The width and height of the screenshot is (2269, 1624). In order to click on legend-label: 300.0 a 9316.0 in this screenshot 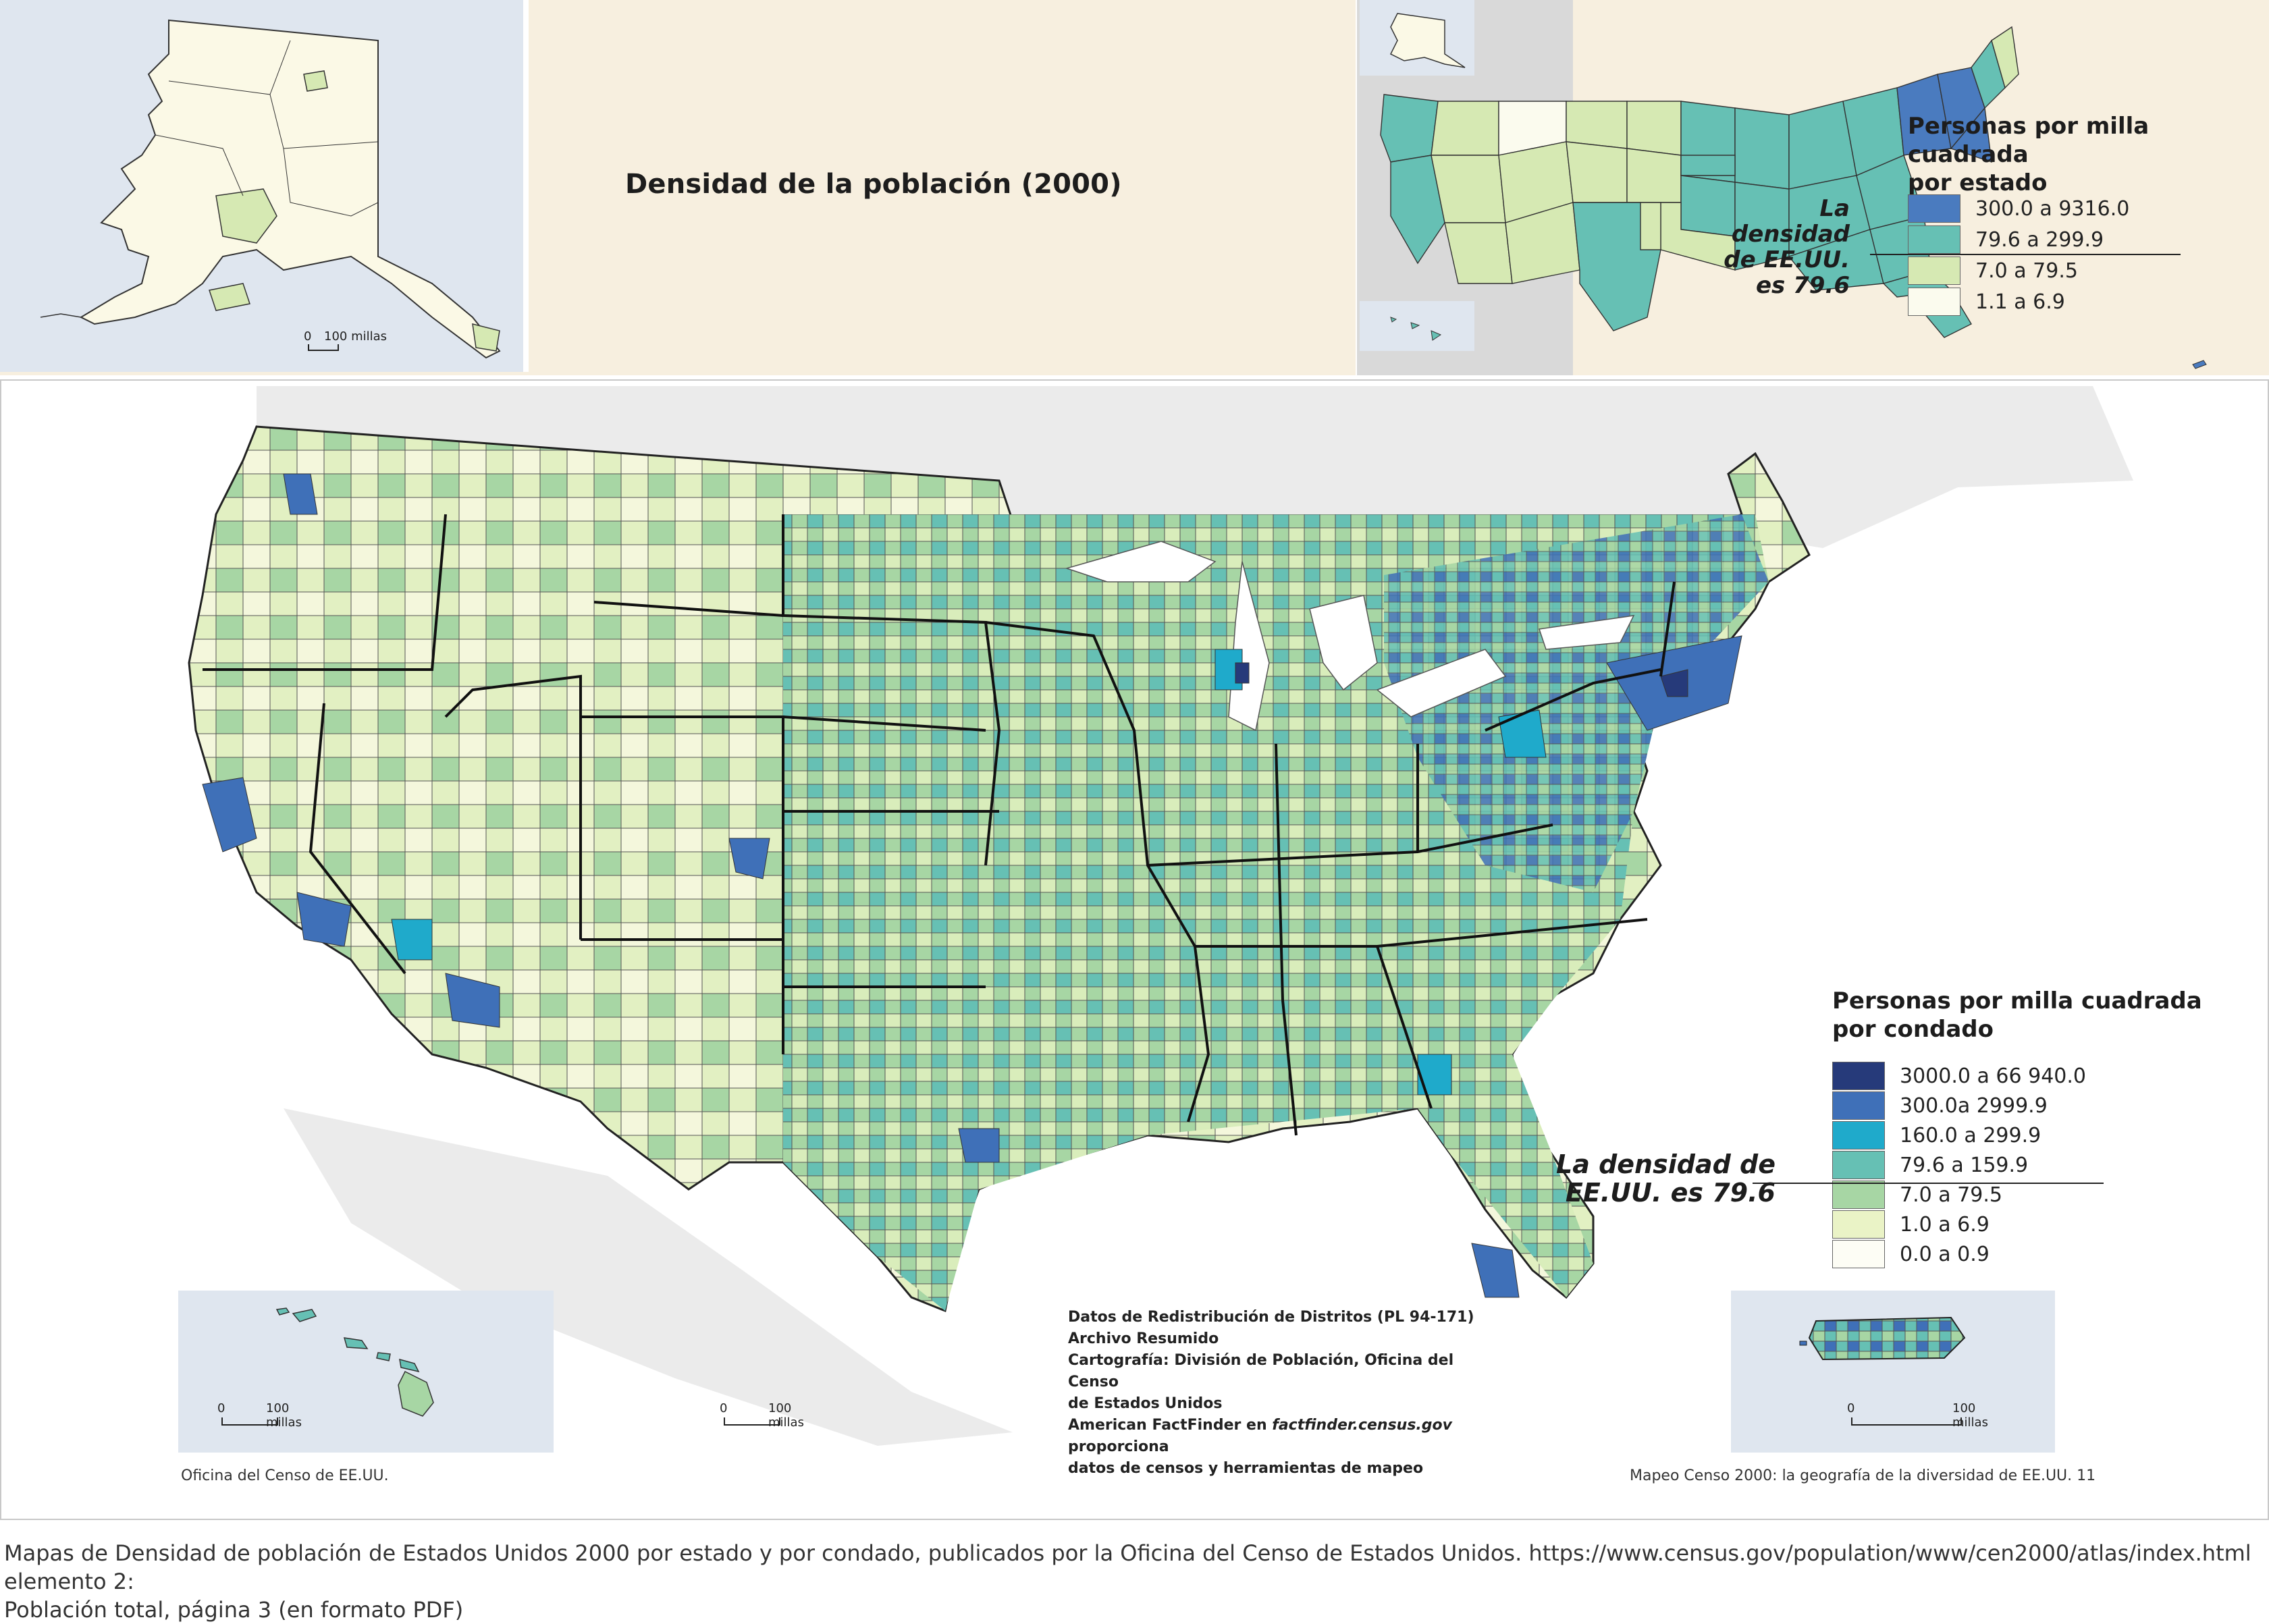, I will do `click(2052, 208)`.